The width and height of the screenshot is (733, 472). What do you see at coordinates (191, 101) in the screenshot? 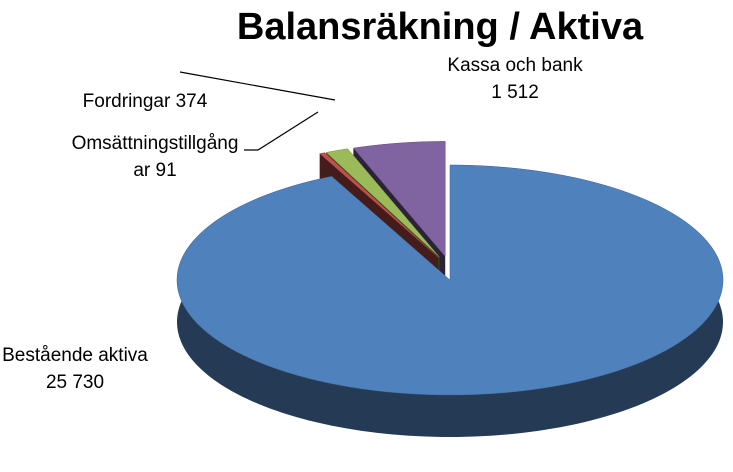
I see `label-value: 374` at bounding box center [191, 101].